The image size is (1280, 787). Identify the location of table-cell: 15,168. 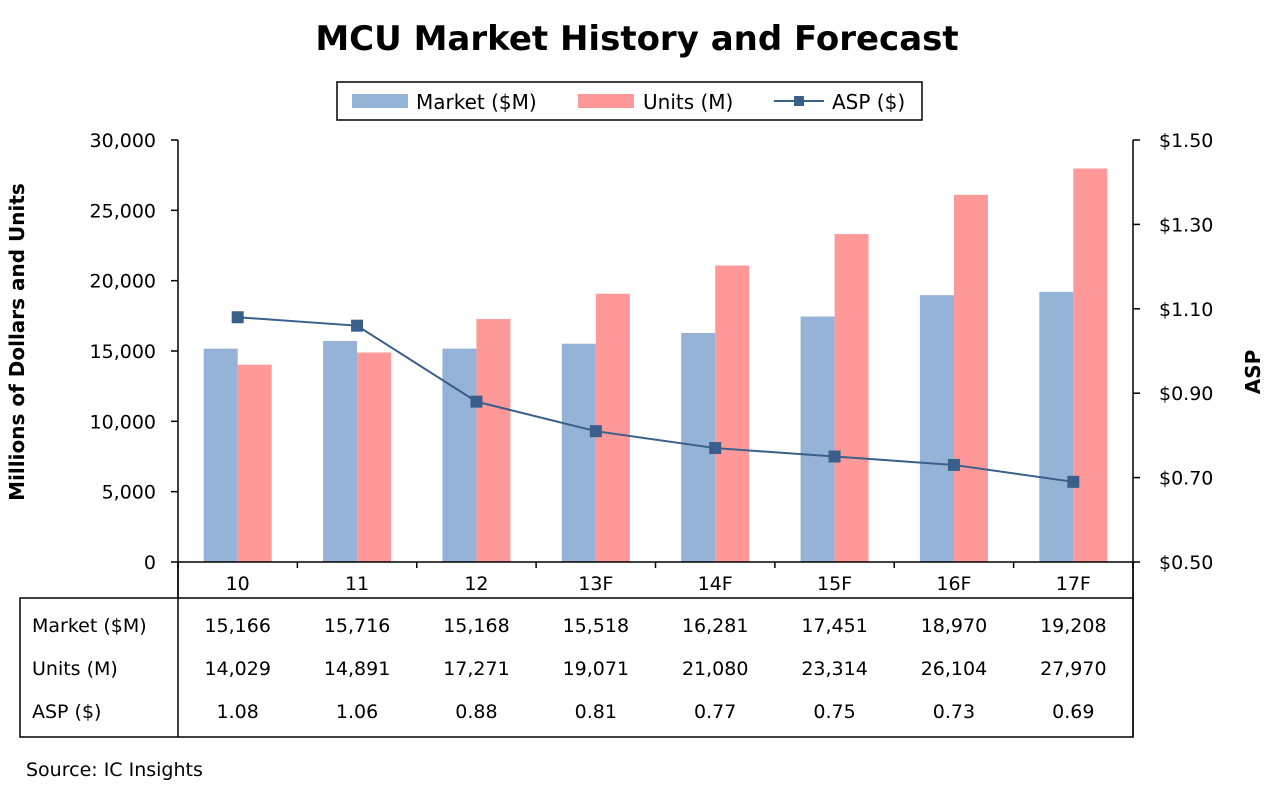
(476, 626).